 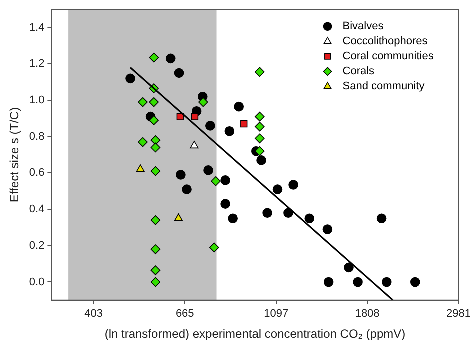 What do you see at coordinates (37, 64) in the screenshot?
I see `y-tick-label: 1.2` at bounding box center [37, 64].